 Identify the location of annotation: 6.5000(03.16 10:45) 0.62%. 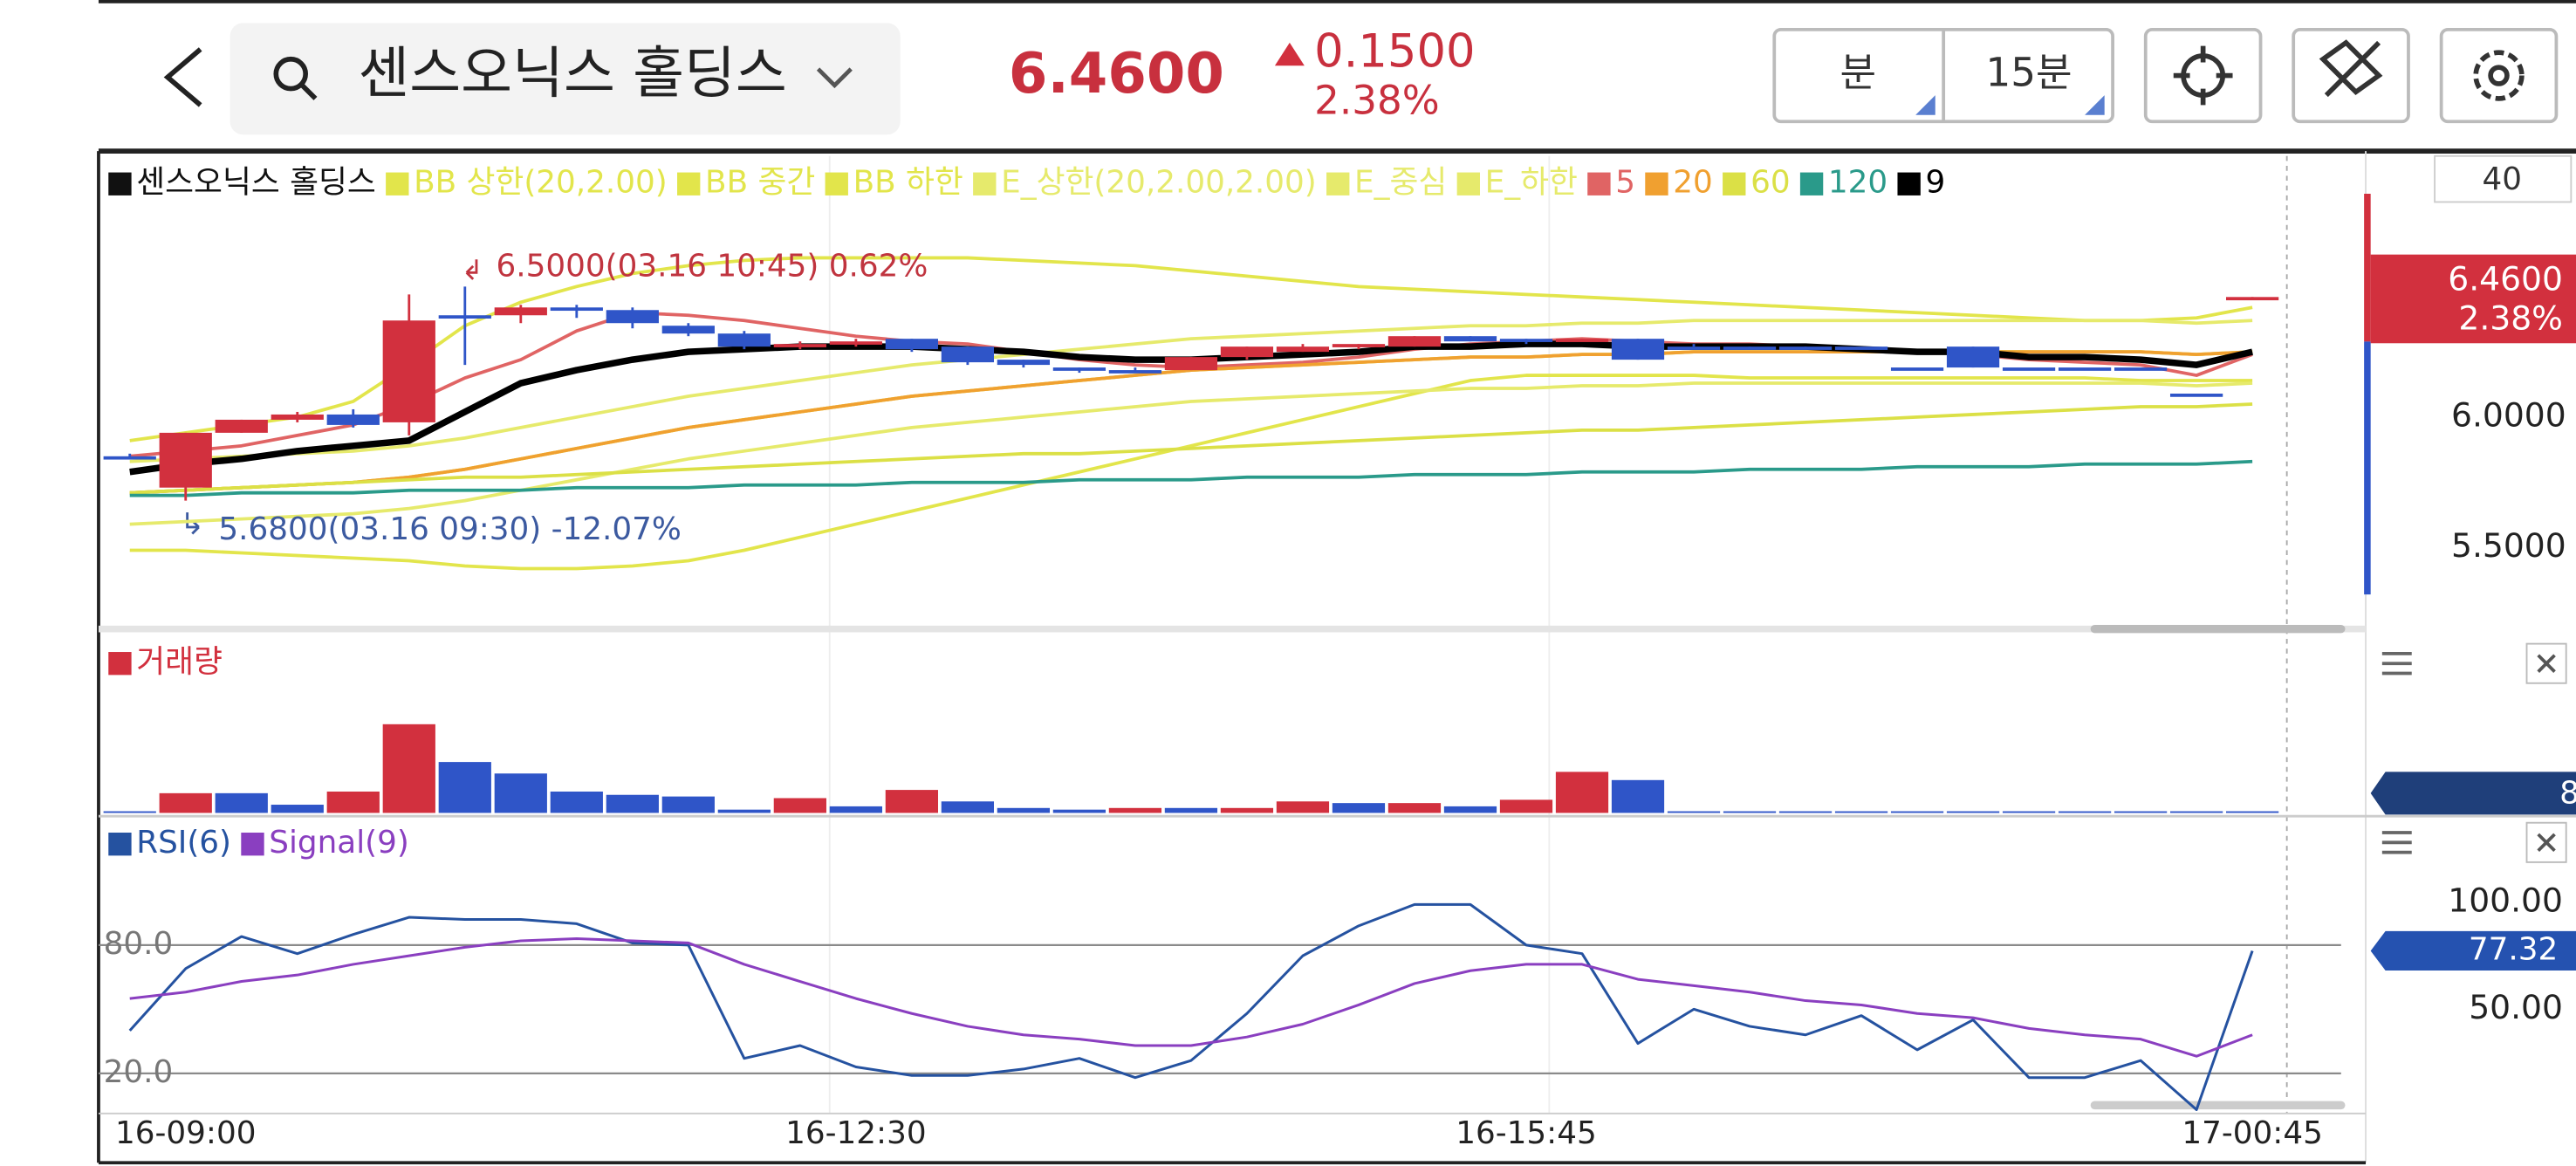
(712, 267).